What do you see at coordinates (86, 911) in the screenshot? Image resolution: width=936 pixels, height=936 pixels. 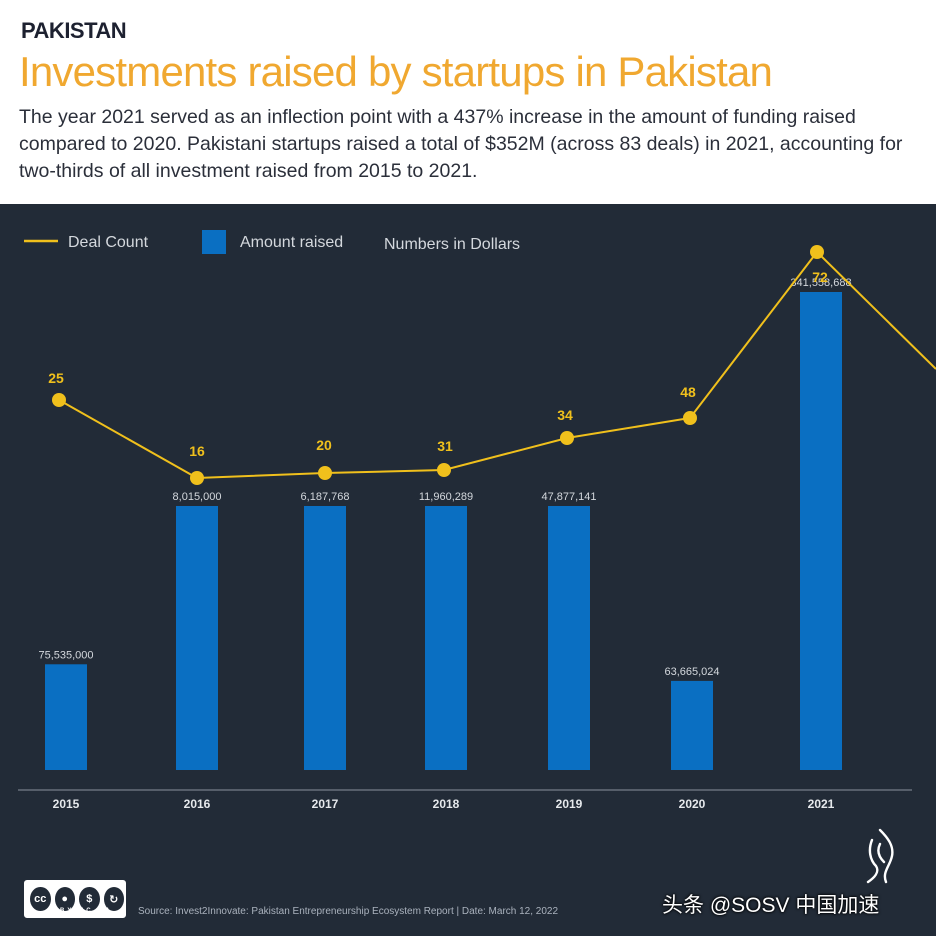 I see `license-text: BY NC SA` at bounding box center [86, 911].